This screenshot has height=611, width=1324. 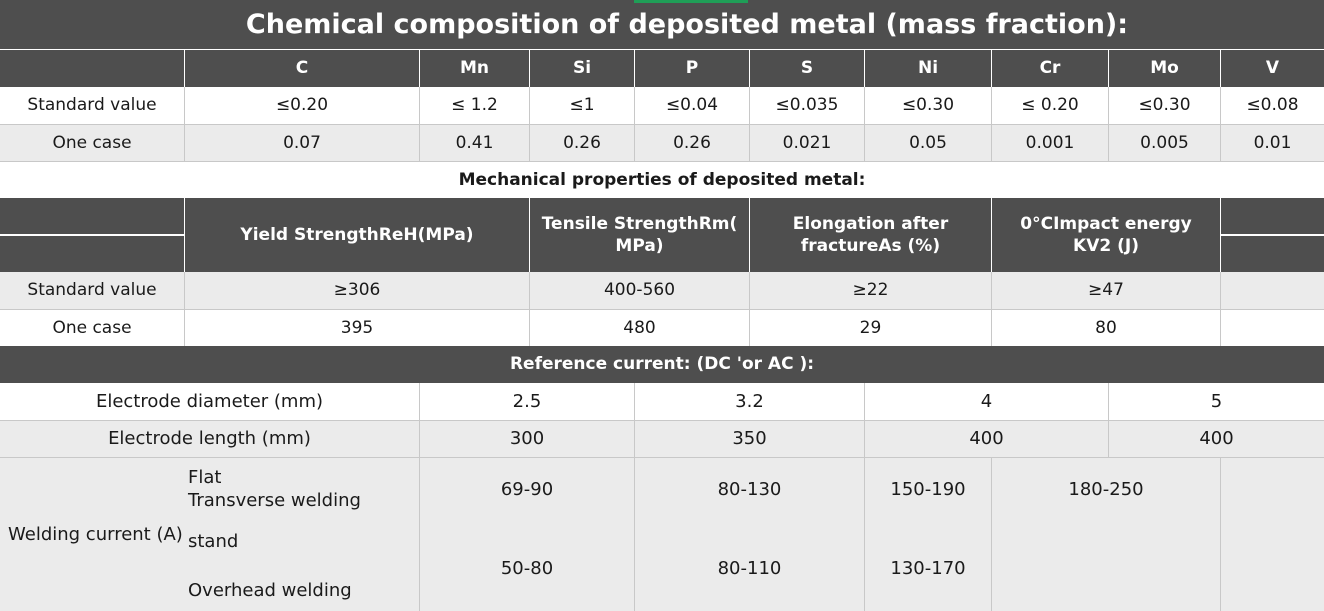 What do you see at coordinates (1272, 68) in the screenshot?
I see `element-header: V` at bounding box center [1272, 68].